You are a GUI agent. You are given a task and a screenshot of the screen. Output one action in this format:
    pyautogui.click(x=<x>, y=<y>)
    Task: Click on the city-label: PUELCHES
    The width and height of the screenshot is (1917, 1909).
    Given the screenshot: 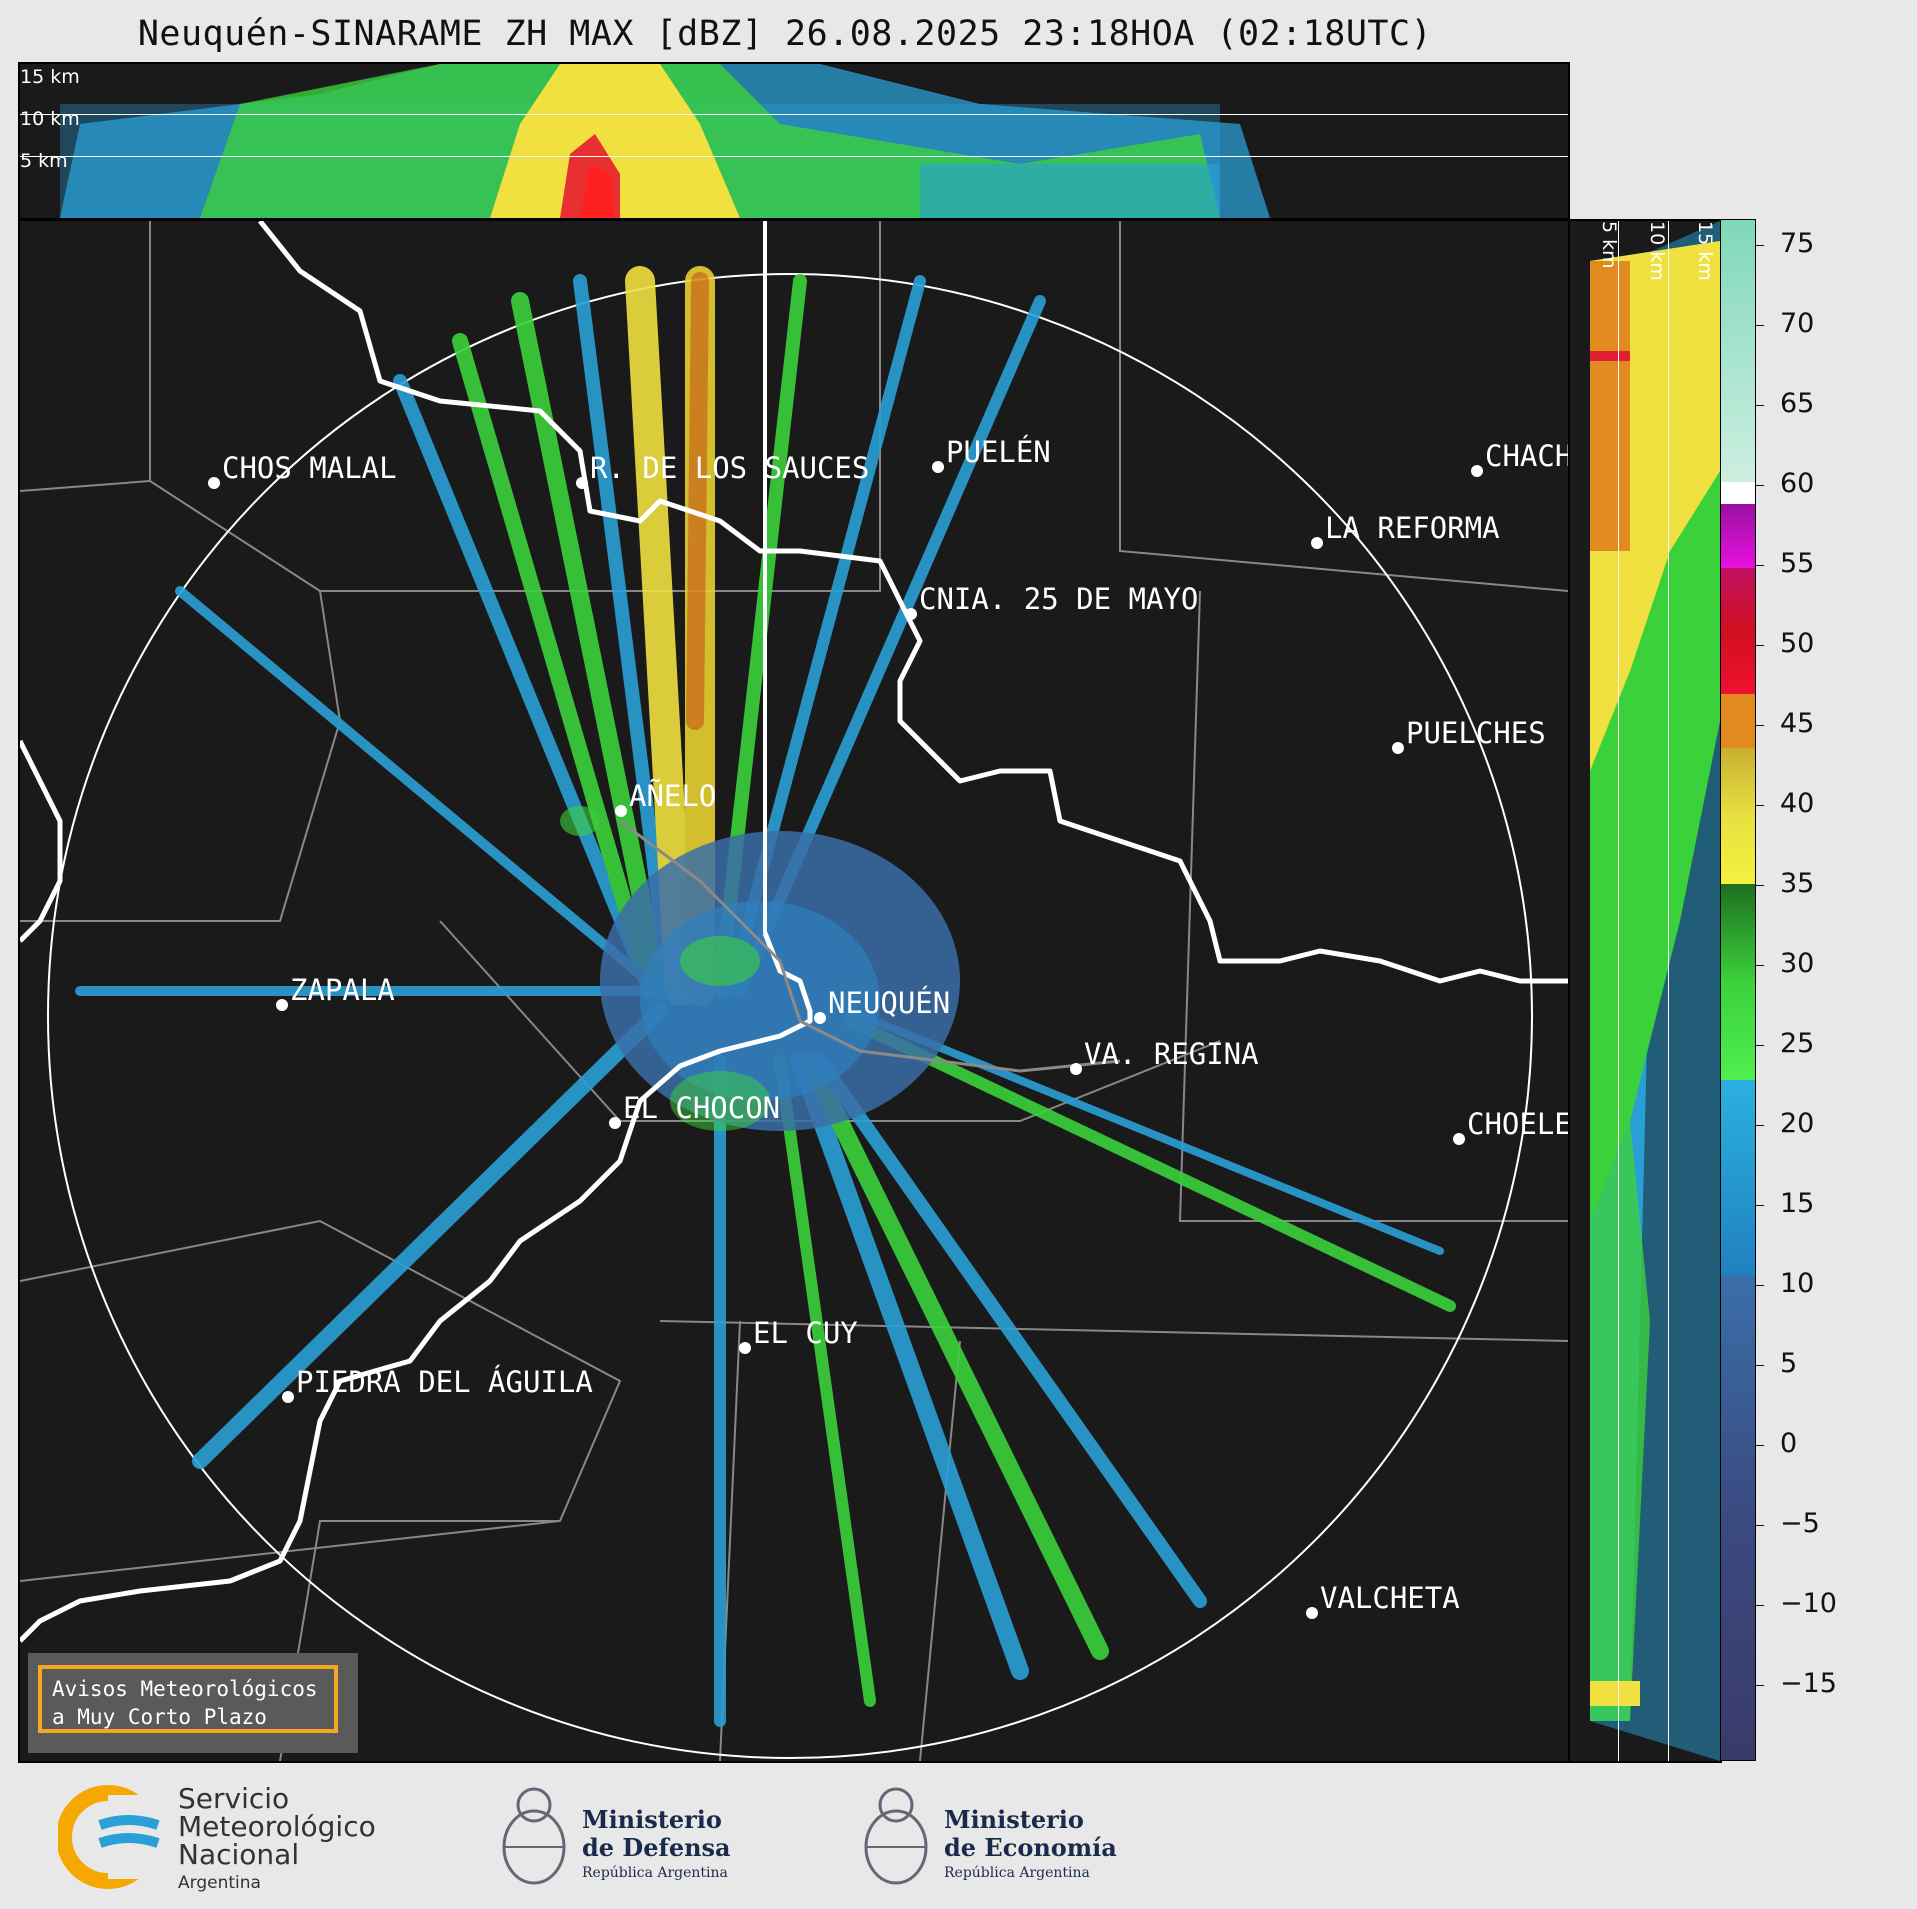 What is the action you would take?
    pyautogui.click(x=1476, y=733)
    